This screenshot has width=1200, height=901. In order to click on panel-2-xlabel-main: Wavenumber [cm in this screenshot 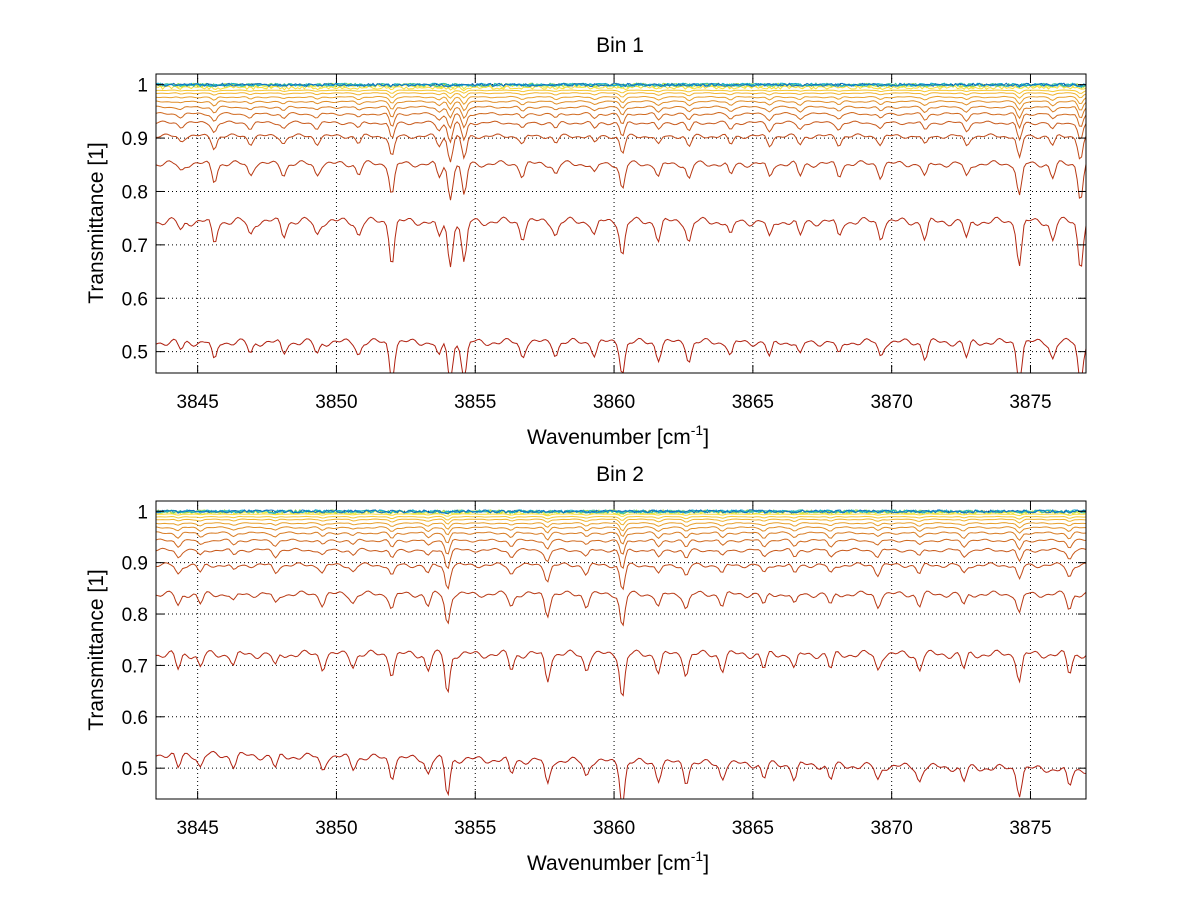, I will do `click(609, 863)`.